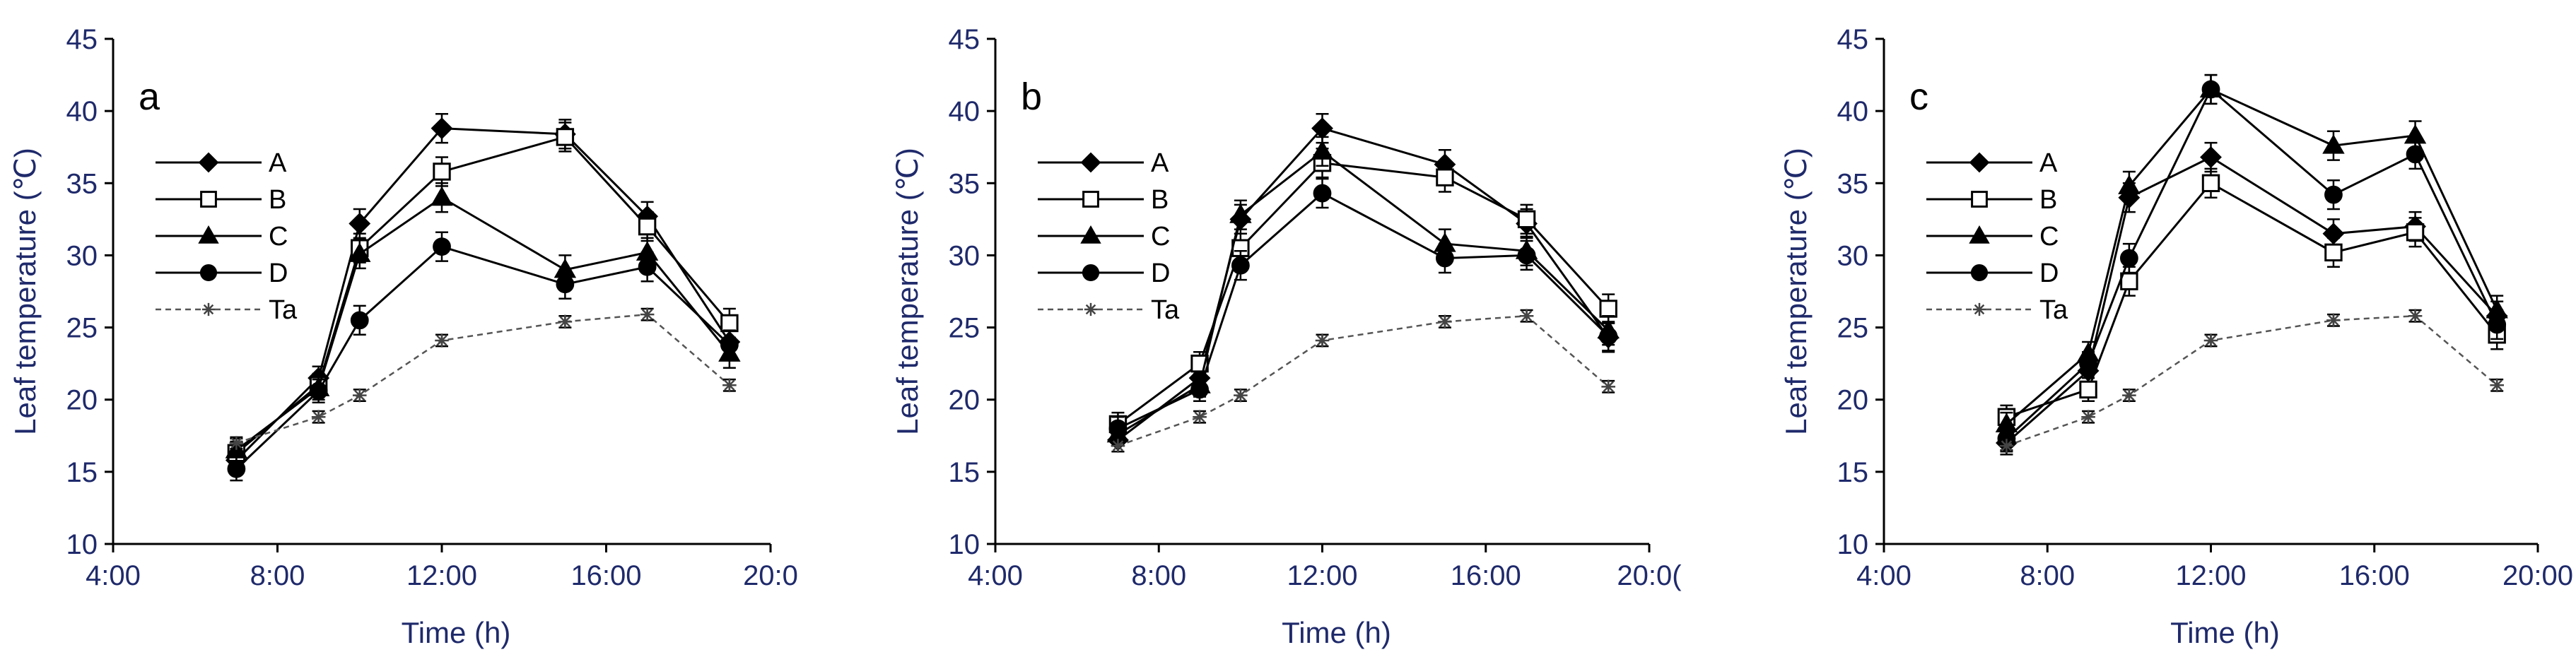 Image resolution: width=2576 pixels, height=669 pixels. I want to click on legend-label-D: D, so click(2049, 273).